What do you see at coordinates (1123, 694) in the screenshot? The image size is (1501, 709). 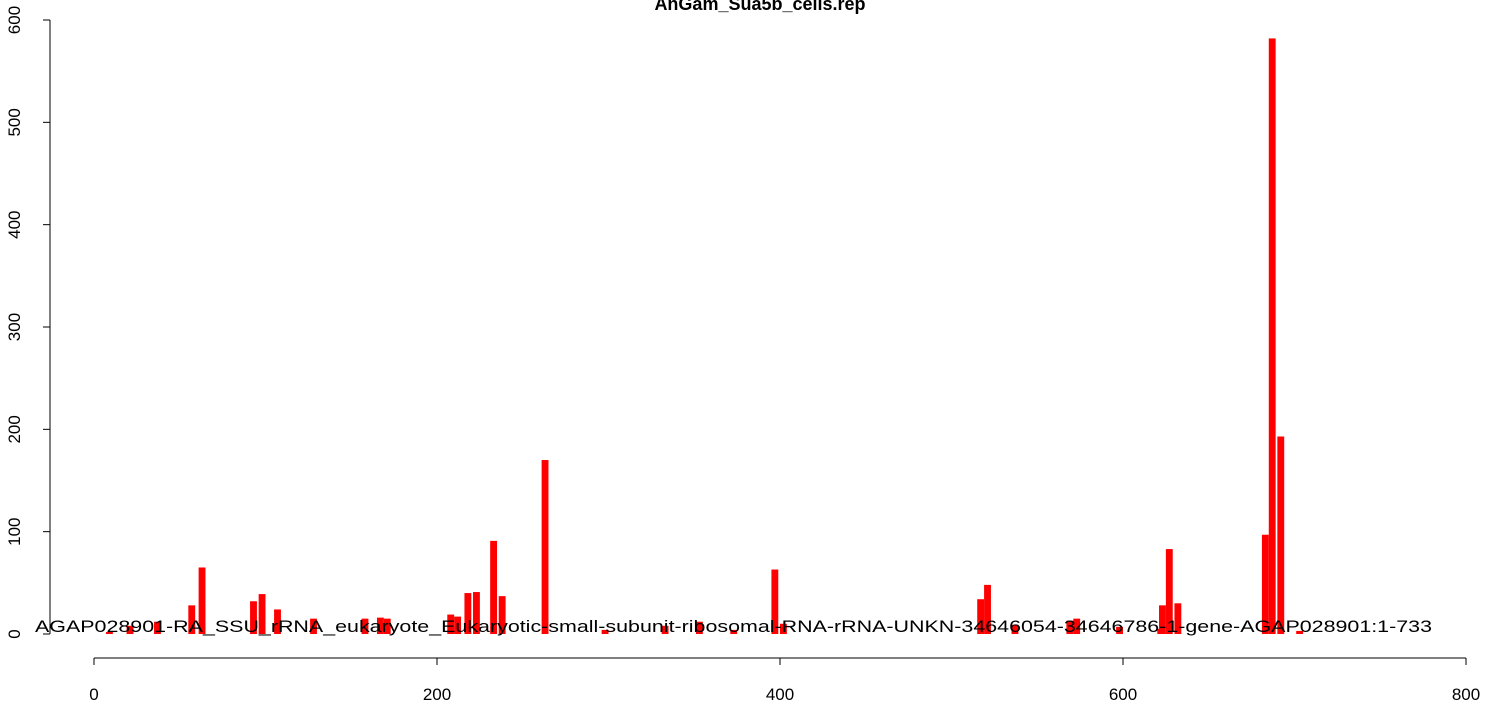 I see `x-tick-label: 600` at bounding box center [1123, 694].